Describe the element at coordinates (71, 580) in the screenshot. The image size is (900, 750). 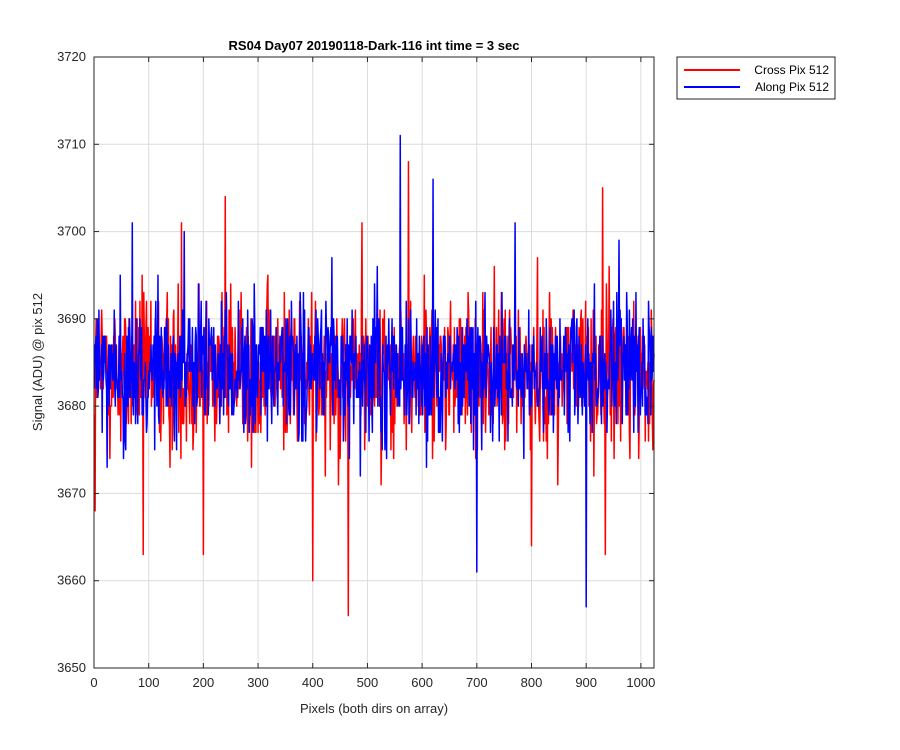
I see `y-tick-label: 3660` at that location.